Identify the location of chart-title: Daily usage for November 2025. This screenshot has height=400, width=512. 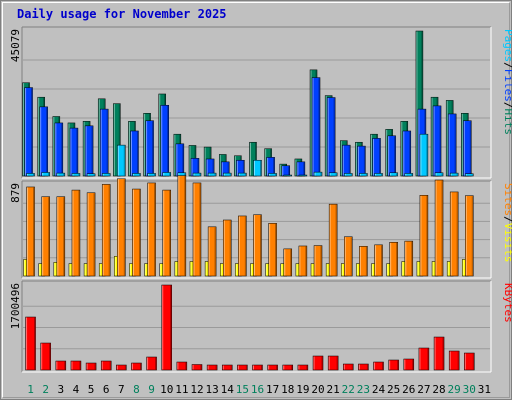
(122, 14).